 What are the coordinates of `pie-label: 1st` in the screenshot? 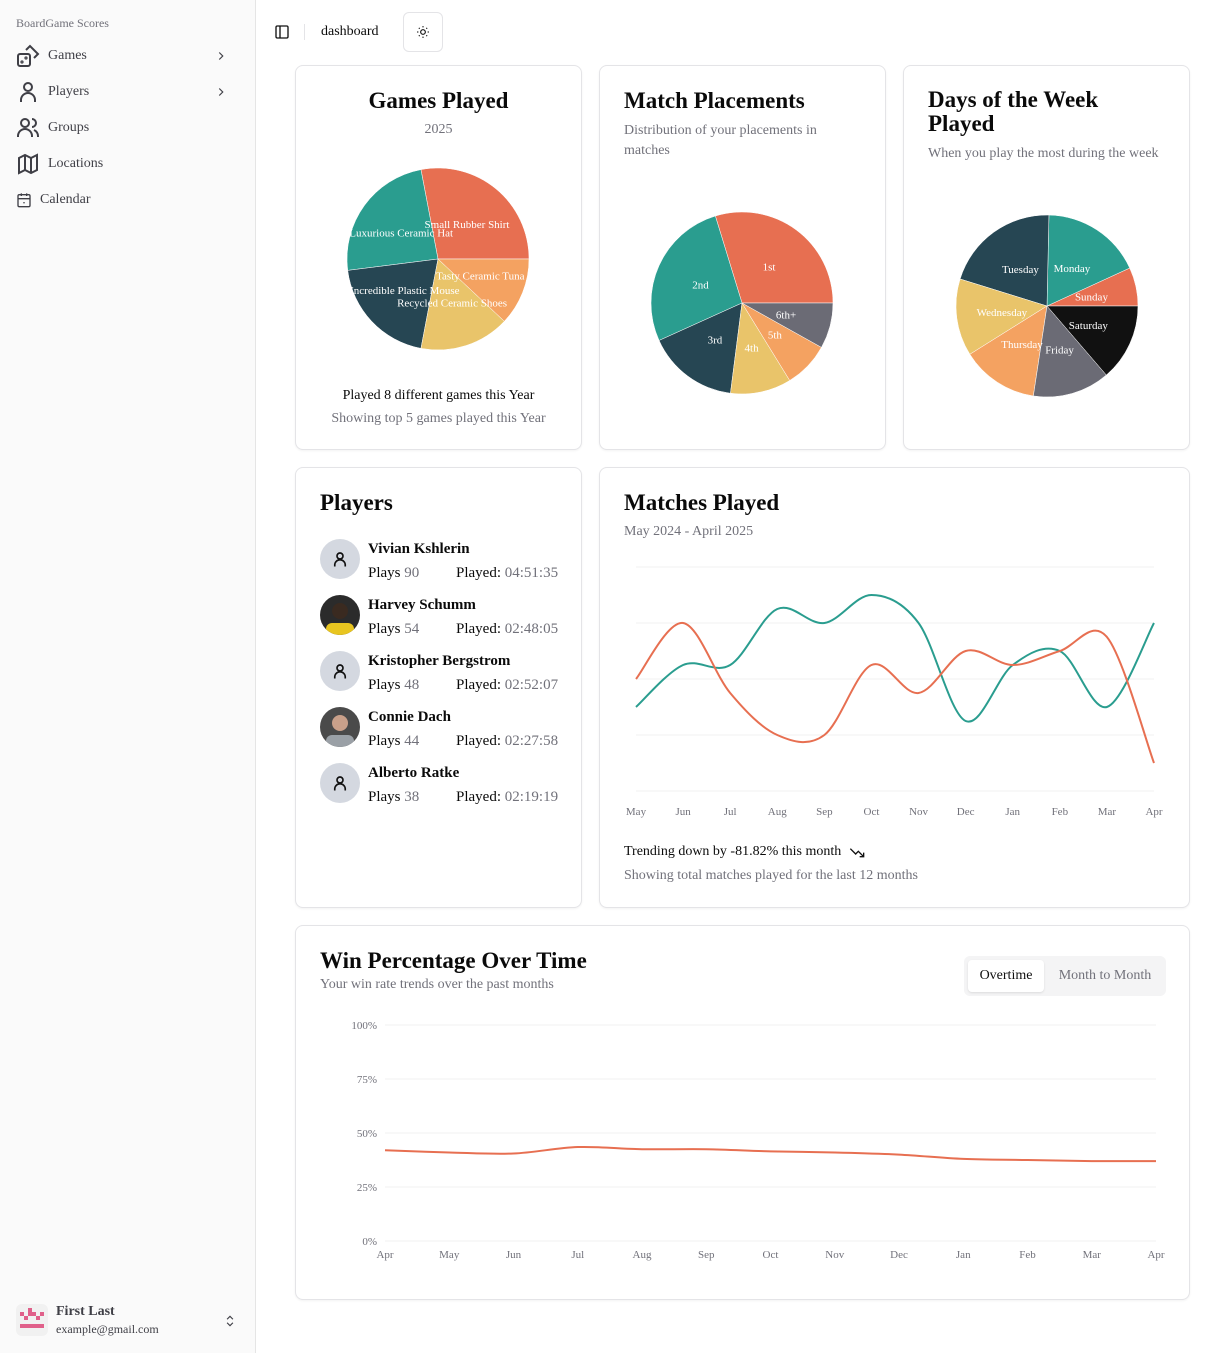 It's located at (769, 267).